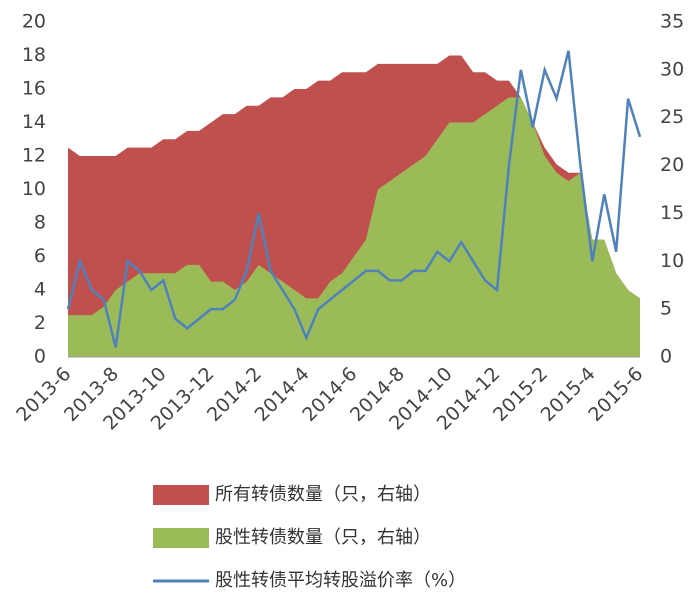 This screenshot has width=699, height=607. What do you see at coordinates (34, 156) in the screenshot?
I see `y-tick-label: 12` at bounding box center [34, 156].